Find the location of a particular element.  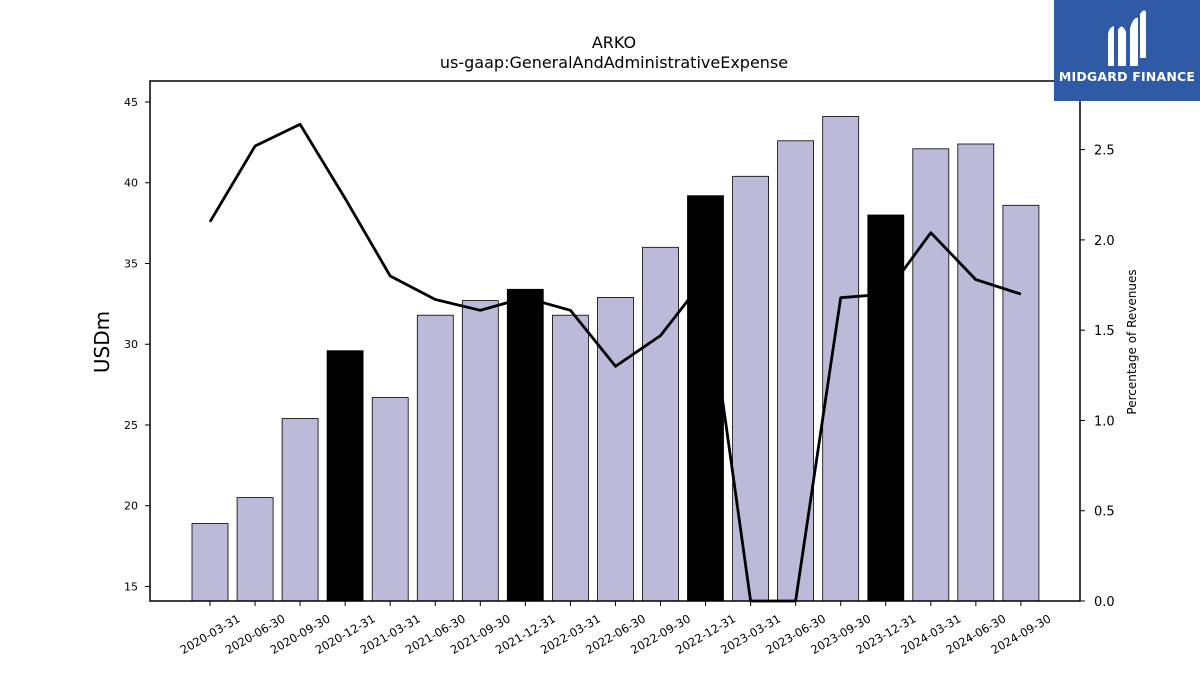

midgard-logo-icon is located at coordinates (1127, 38).